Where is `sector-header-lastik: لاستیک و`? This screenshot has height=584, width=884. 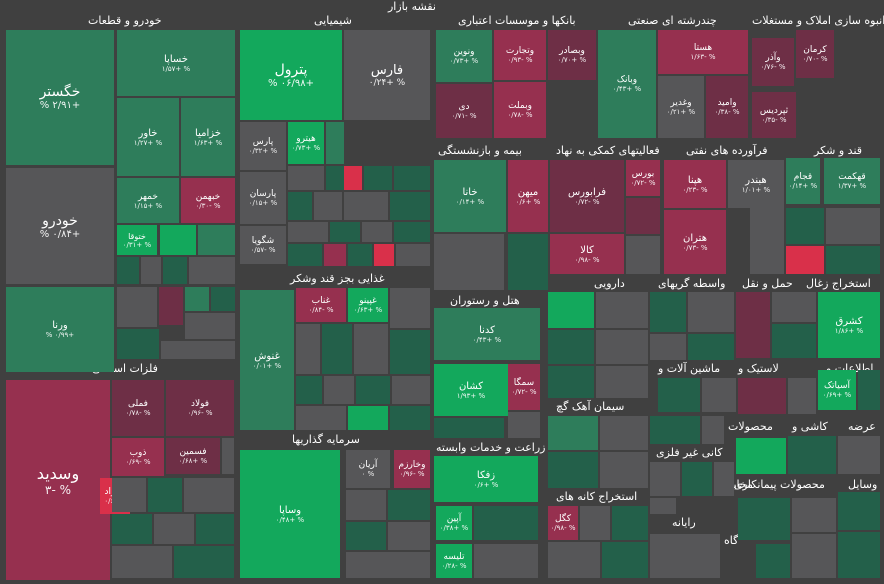 sector-header-lastik: لاستیک و is located at coordinates (758, 368).